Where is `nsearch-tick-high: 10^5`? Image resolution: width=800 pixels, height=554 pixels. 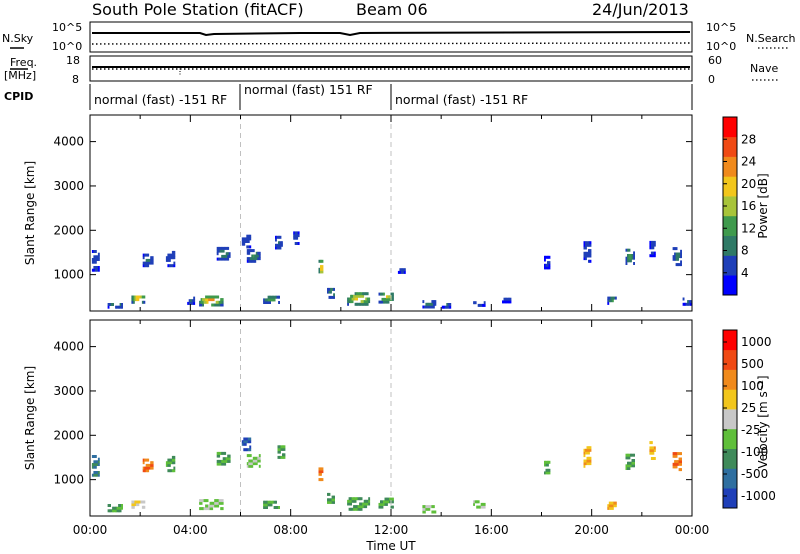
nsearch-tick-high: 10^5 is located at coordinates (721, 27).